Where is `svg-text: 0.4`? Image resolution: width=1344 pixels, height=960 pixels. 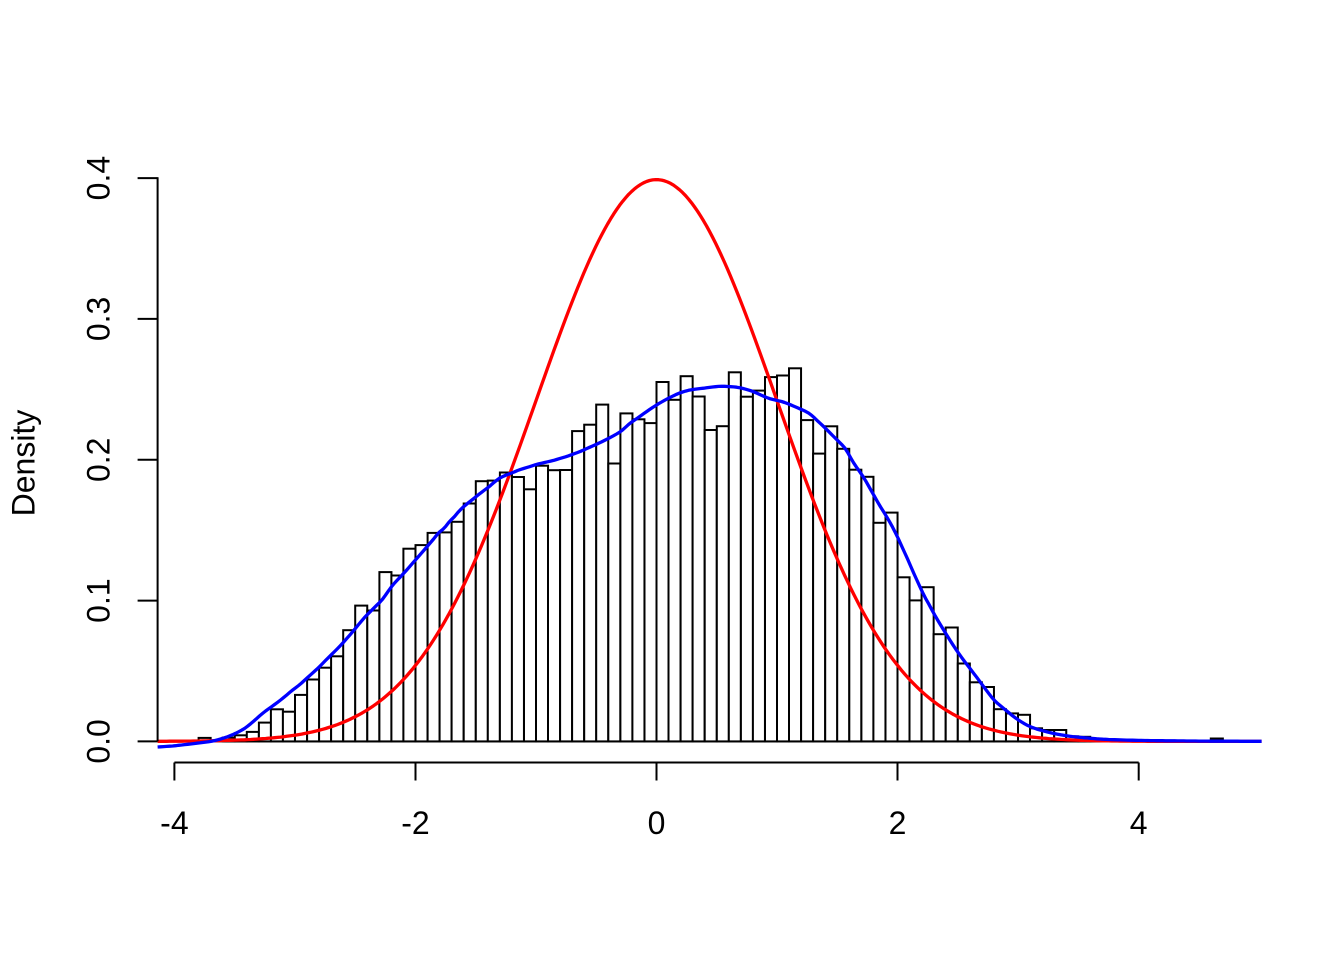 svg-text: 0.4 is located at coordinates (99, 178).